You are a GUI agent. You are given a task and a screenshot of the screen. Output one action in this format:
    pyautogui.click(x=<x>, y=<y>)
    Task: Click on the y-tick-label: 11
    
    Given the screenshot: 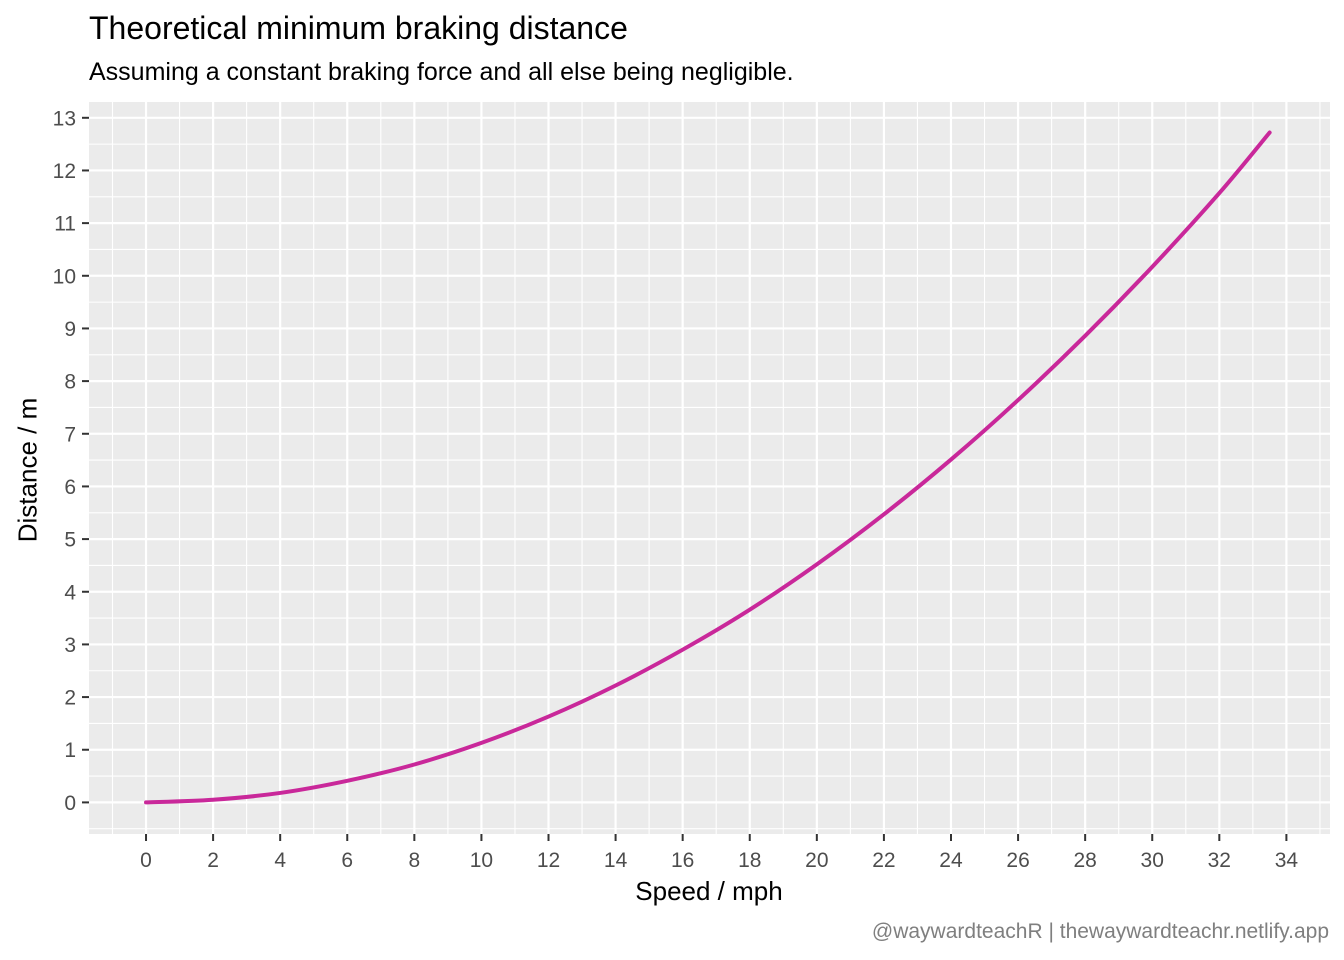 What is the action you would take?
    pyautogui.click(x=65, y=224)
    